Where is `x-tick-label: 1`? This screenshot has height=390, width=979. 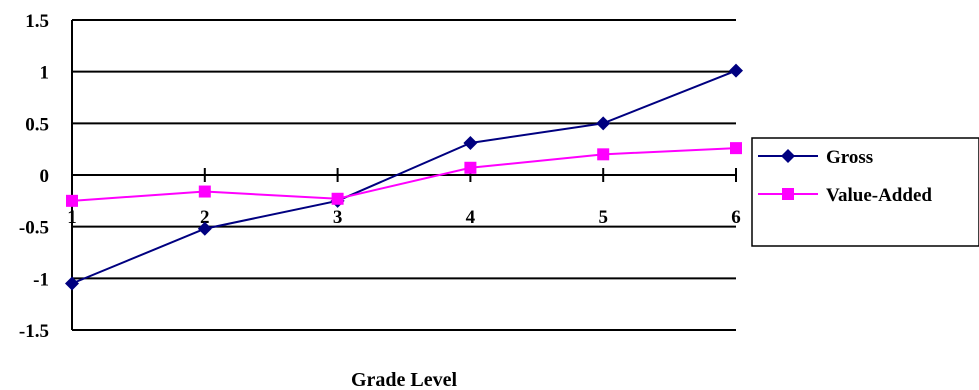
x-tick-label: 1 is located at coordinates (72, 217).